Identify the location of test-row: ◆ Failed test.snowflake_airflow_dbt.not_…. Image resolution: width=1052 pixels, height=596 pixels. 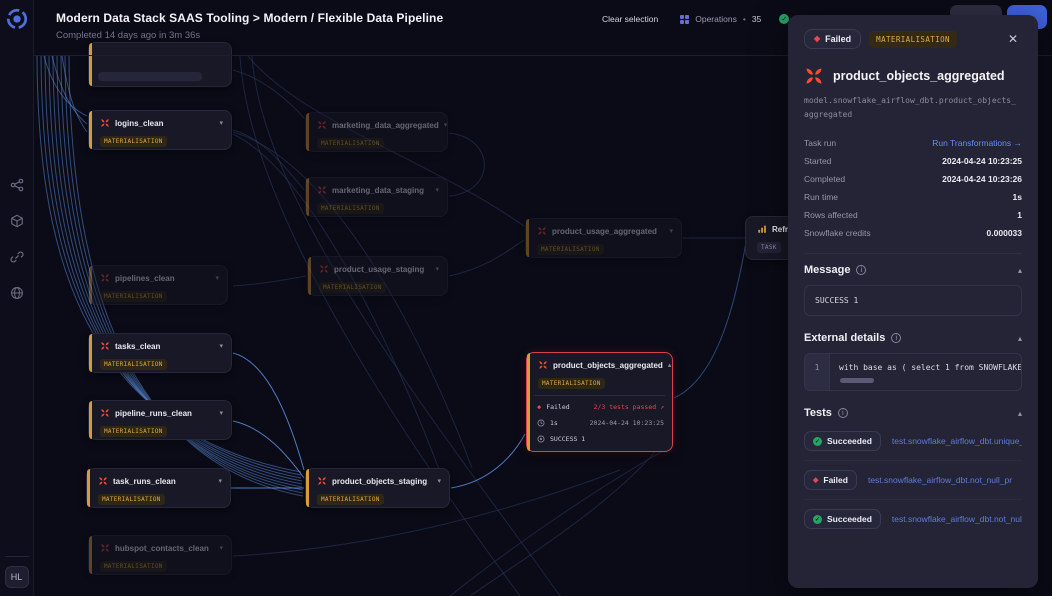
(913, 480).